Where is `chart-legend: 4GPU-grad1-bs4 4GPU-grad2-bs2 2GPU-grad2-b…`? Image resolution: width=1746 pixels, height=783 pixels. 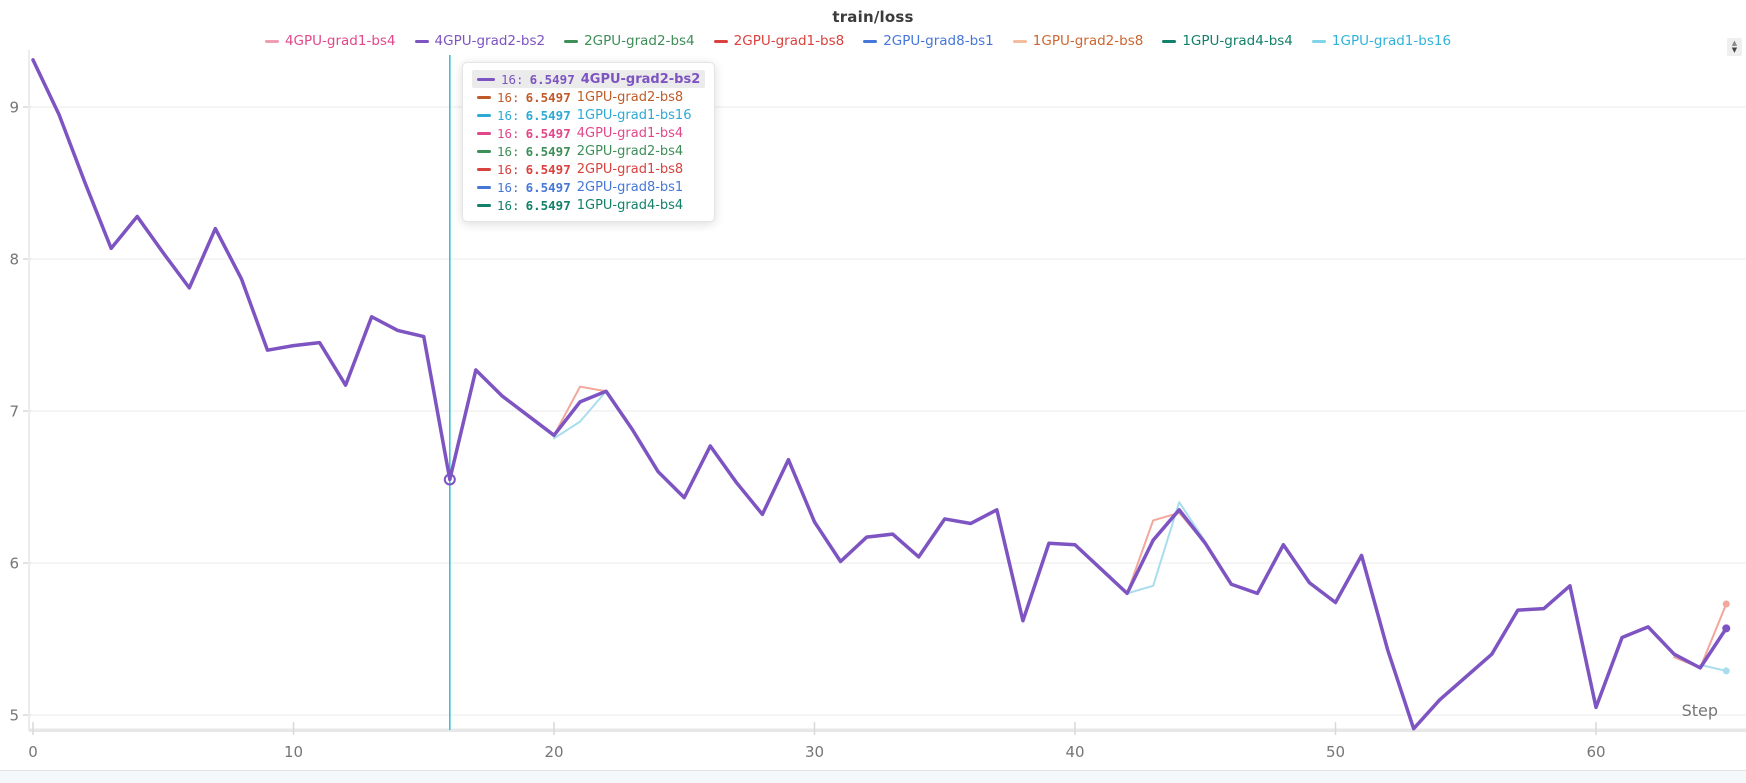
chart-legend: 4GPU-grad1-bs4 4GPU-grad2-bs2 2GPU-grad2-b… is located at coordinates (858, 41).